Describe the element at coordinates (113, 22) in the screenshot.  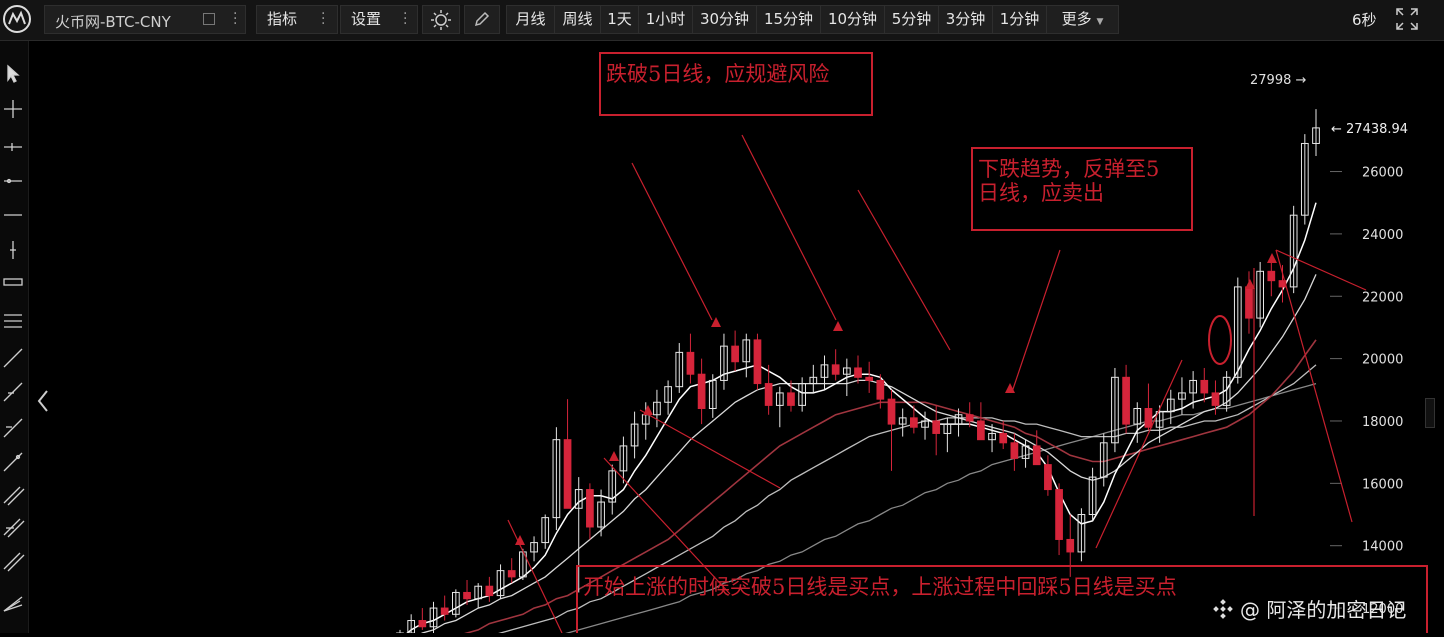
I see `symbol-label: 火币网-BTC-CNY` at that location.